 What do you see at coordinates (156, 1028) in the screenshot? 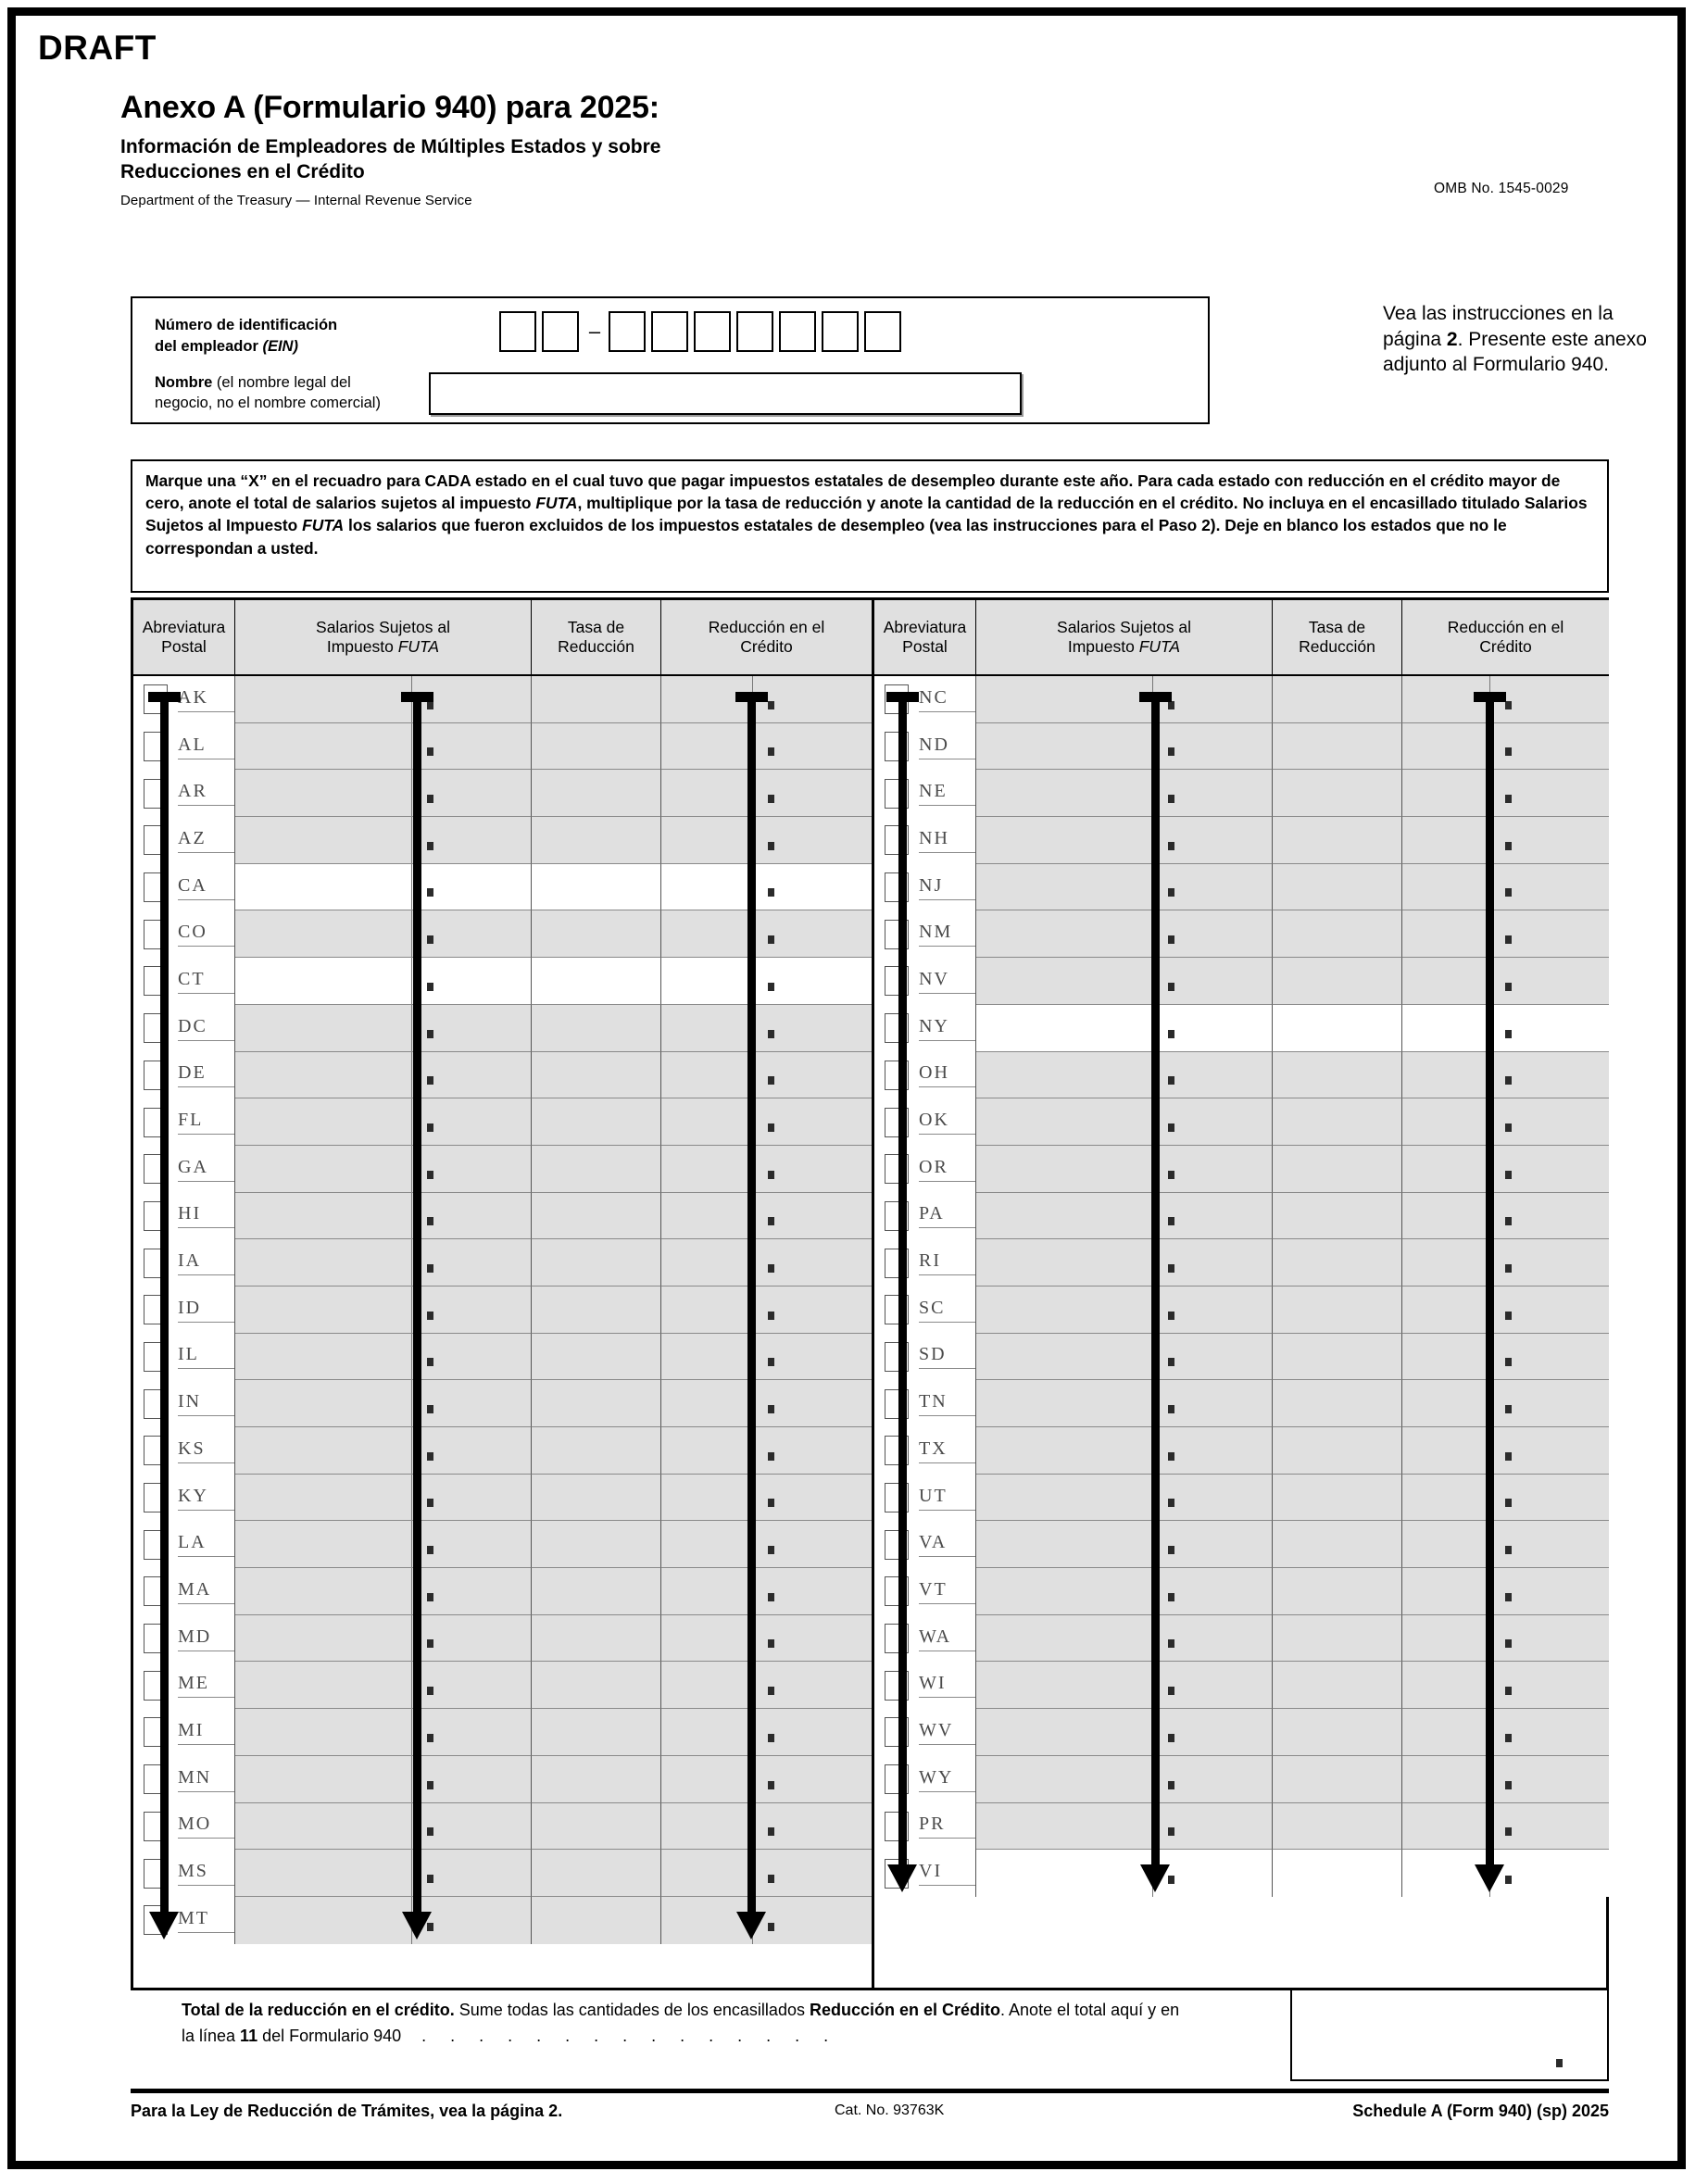
I see `state-checkbox-dc` at bounding box center [156, 1028].